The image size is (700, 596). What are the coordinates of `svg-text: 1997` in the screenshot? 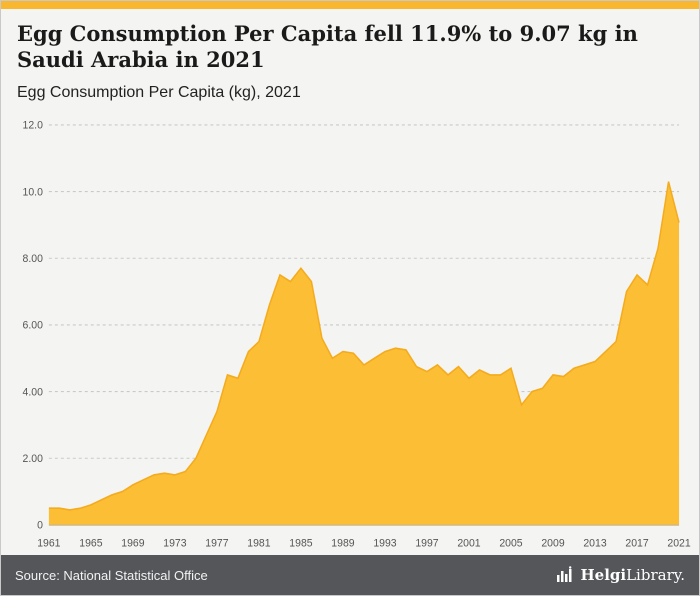 It's located at (426, 543).